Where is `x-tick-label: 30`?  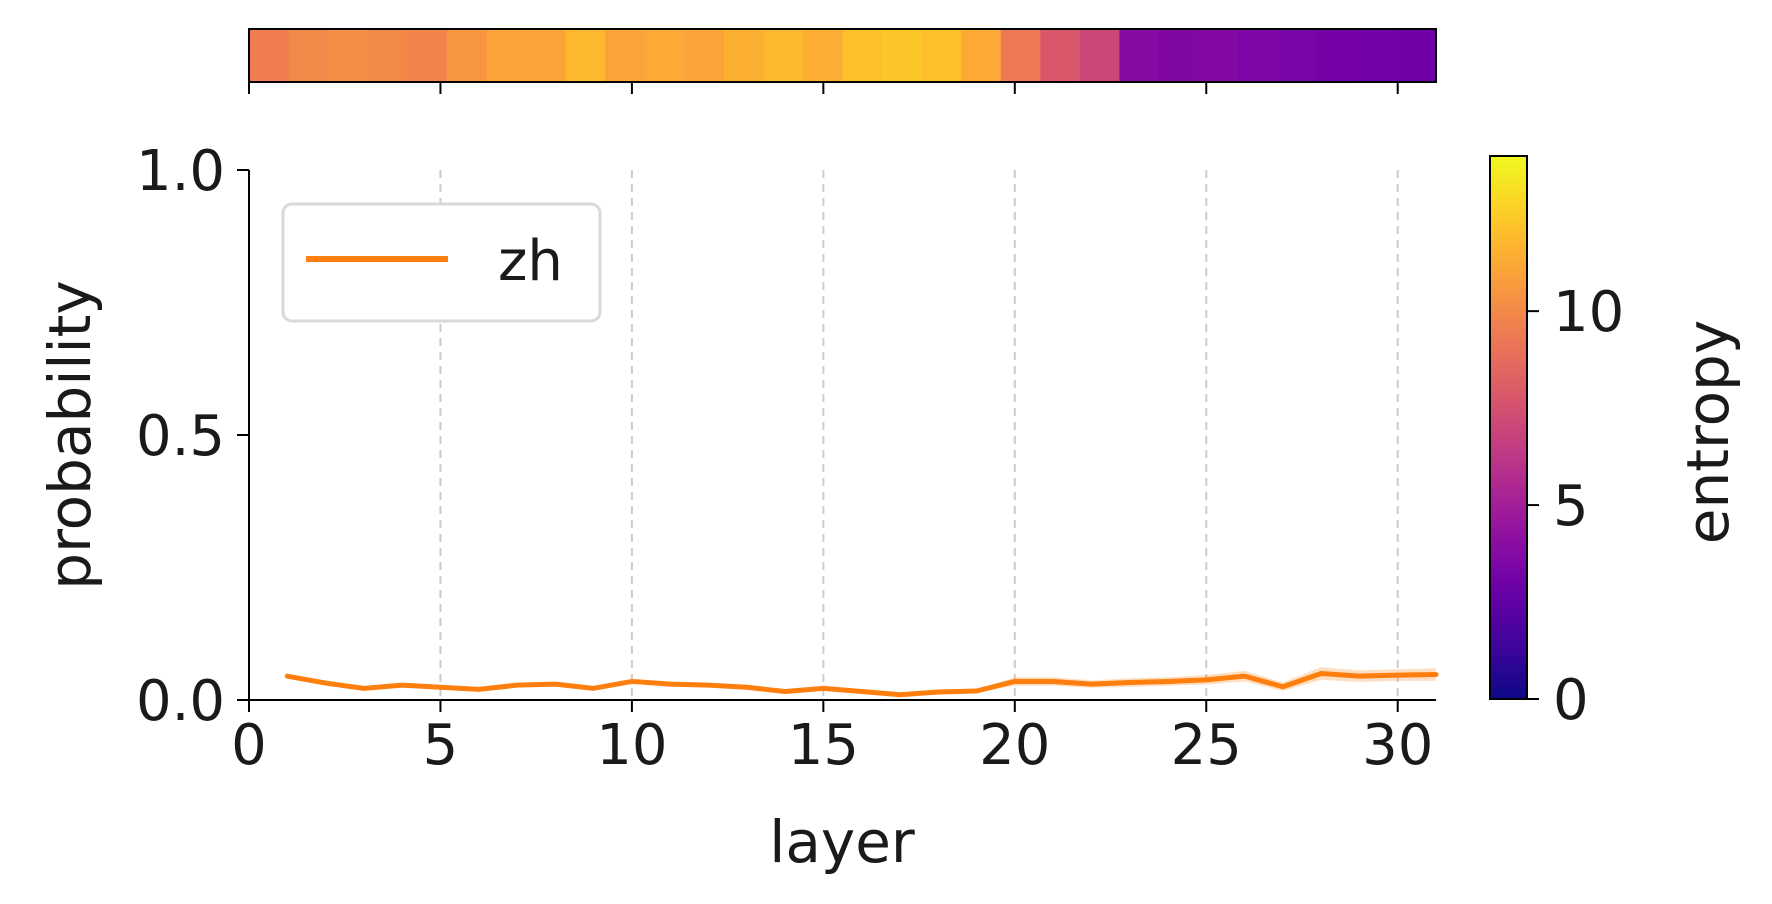
x-tick-label: 30 is located at coordinates (1397, 745).